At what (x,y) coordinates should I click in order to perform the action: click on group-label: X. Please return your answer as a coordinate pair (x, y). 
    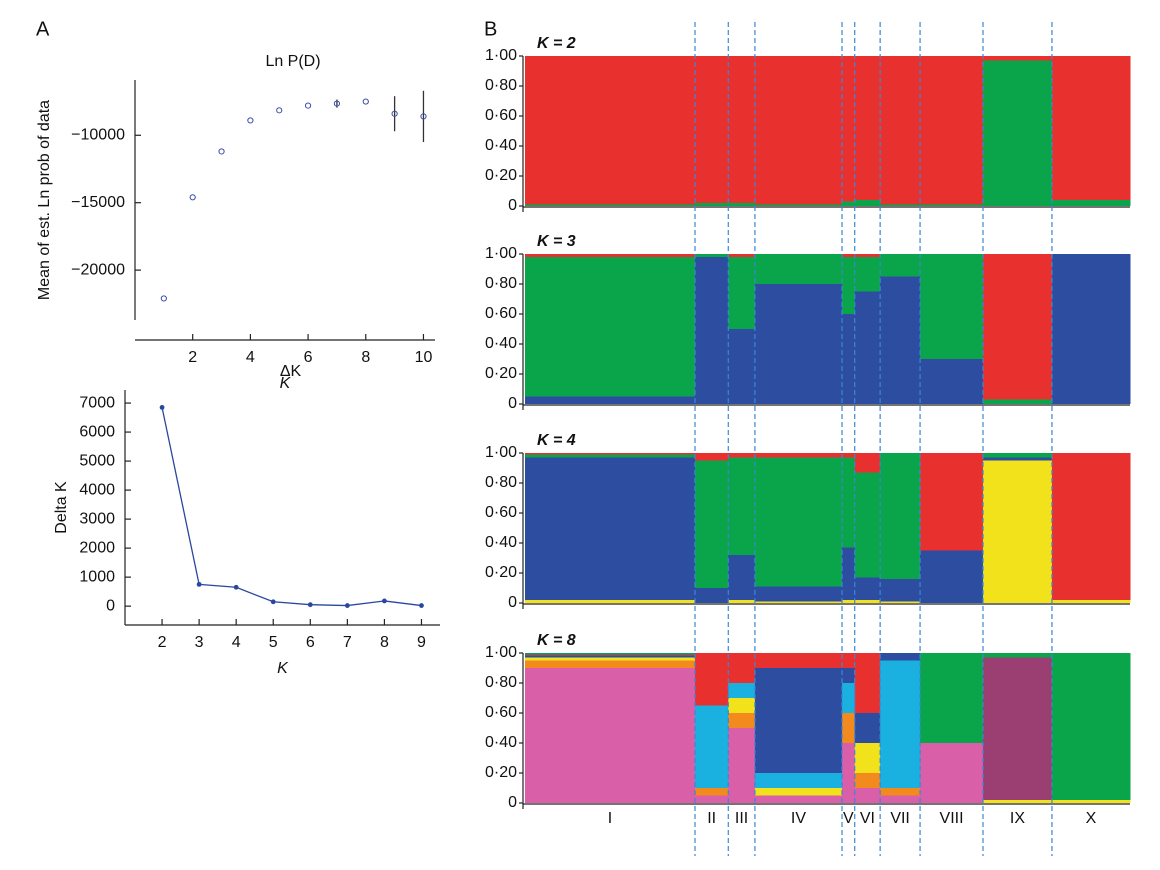
    Looking at the image, I should click on (1091, 818).